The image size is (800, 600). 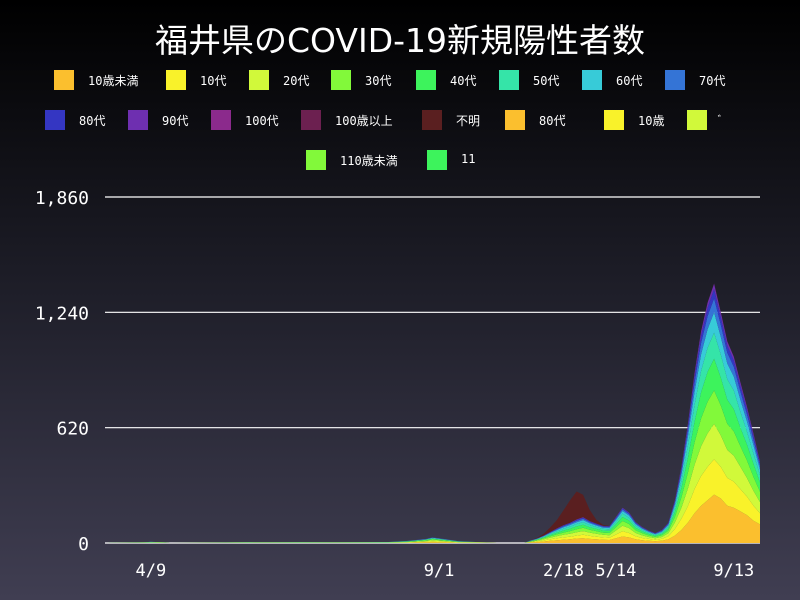 What do you see at coordinates (468, 121) in the screenshot?
I see `legend-label: 不明` at bounding box center [468, 121].